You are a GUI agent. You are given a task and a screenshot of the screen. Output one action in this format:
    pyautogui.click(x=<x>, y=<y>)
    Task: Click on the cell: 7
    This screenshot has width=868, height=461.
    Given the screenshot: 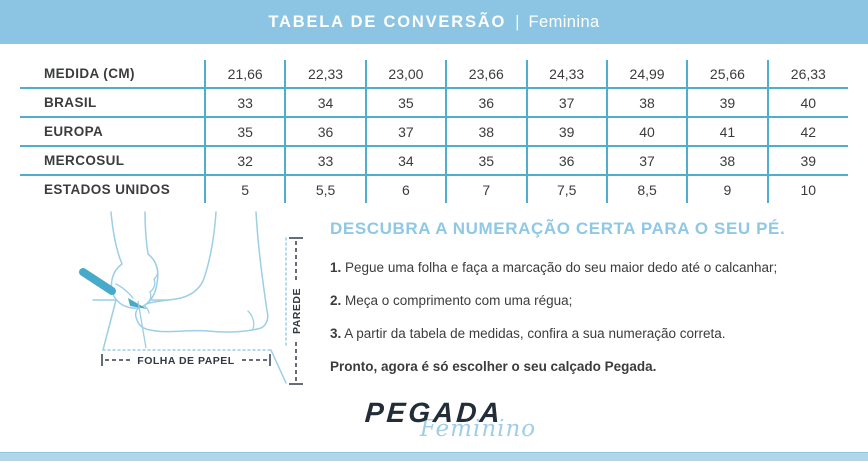 What is the action you would take?
    pyautogui.click(x=486, y=189)
    